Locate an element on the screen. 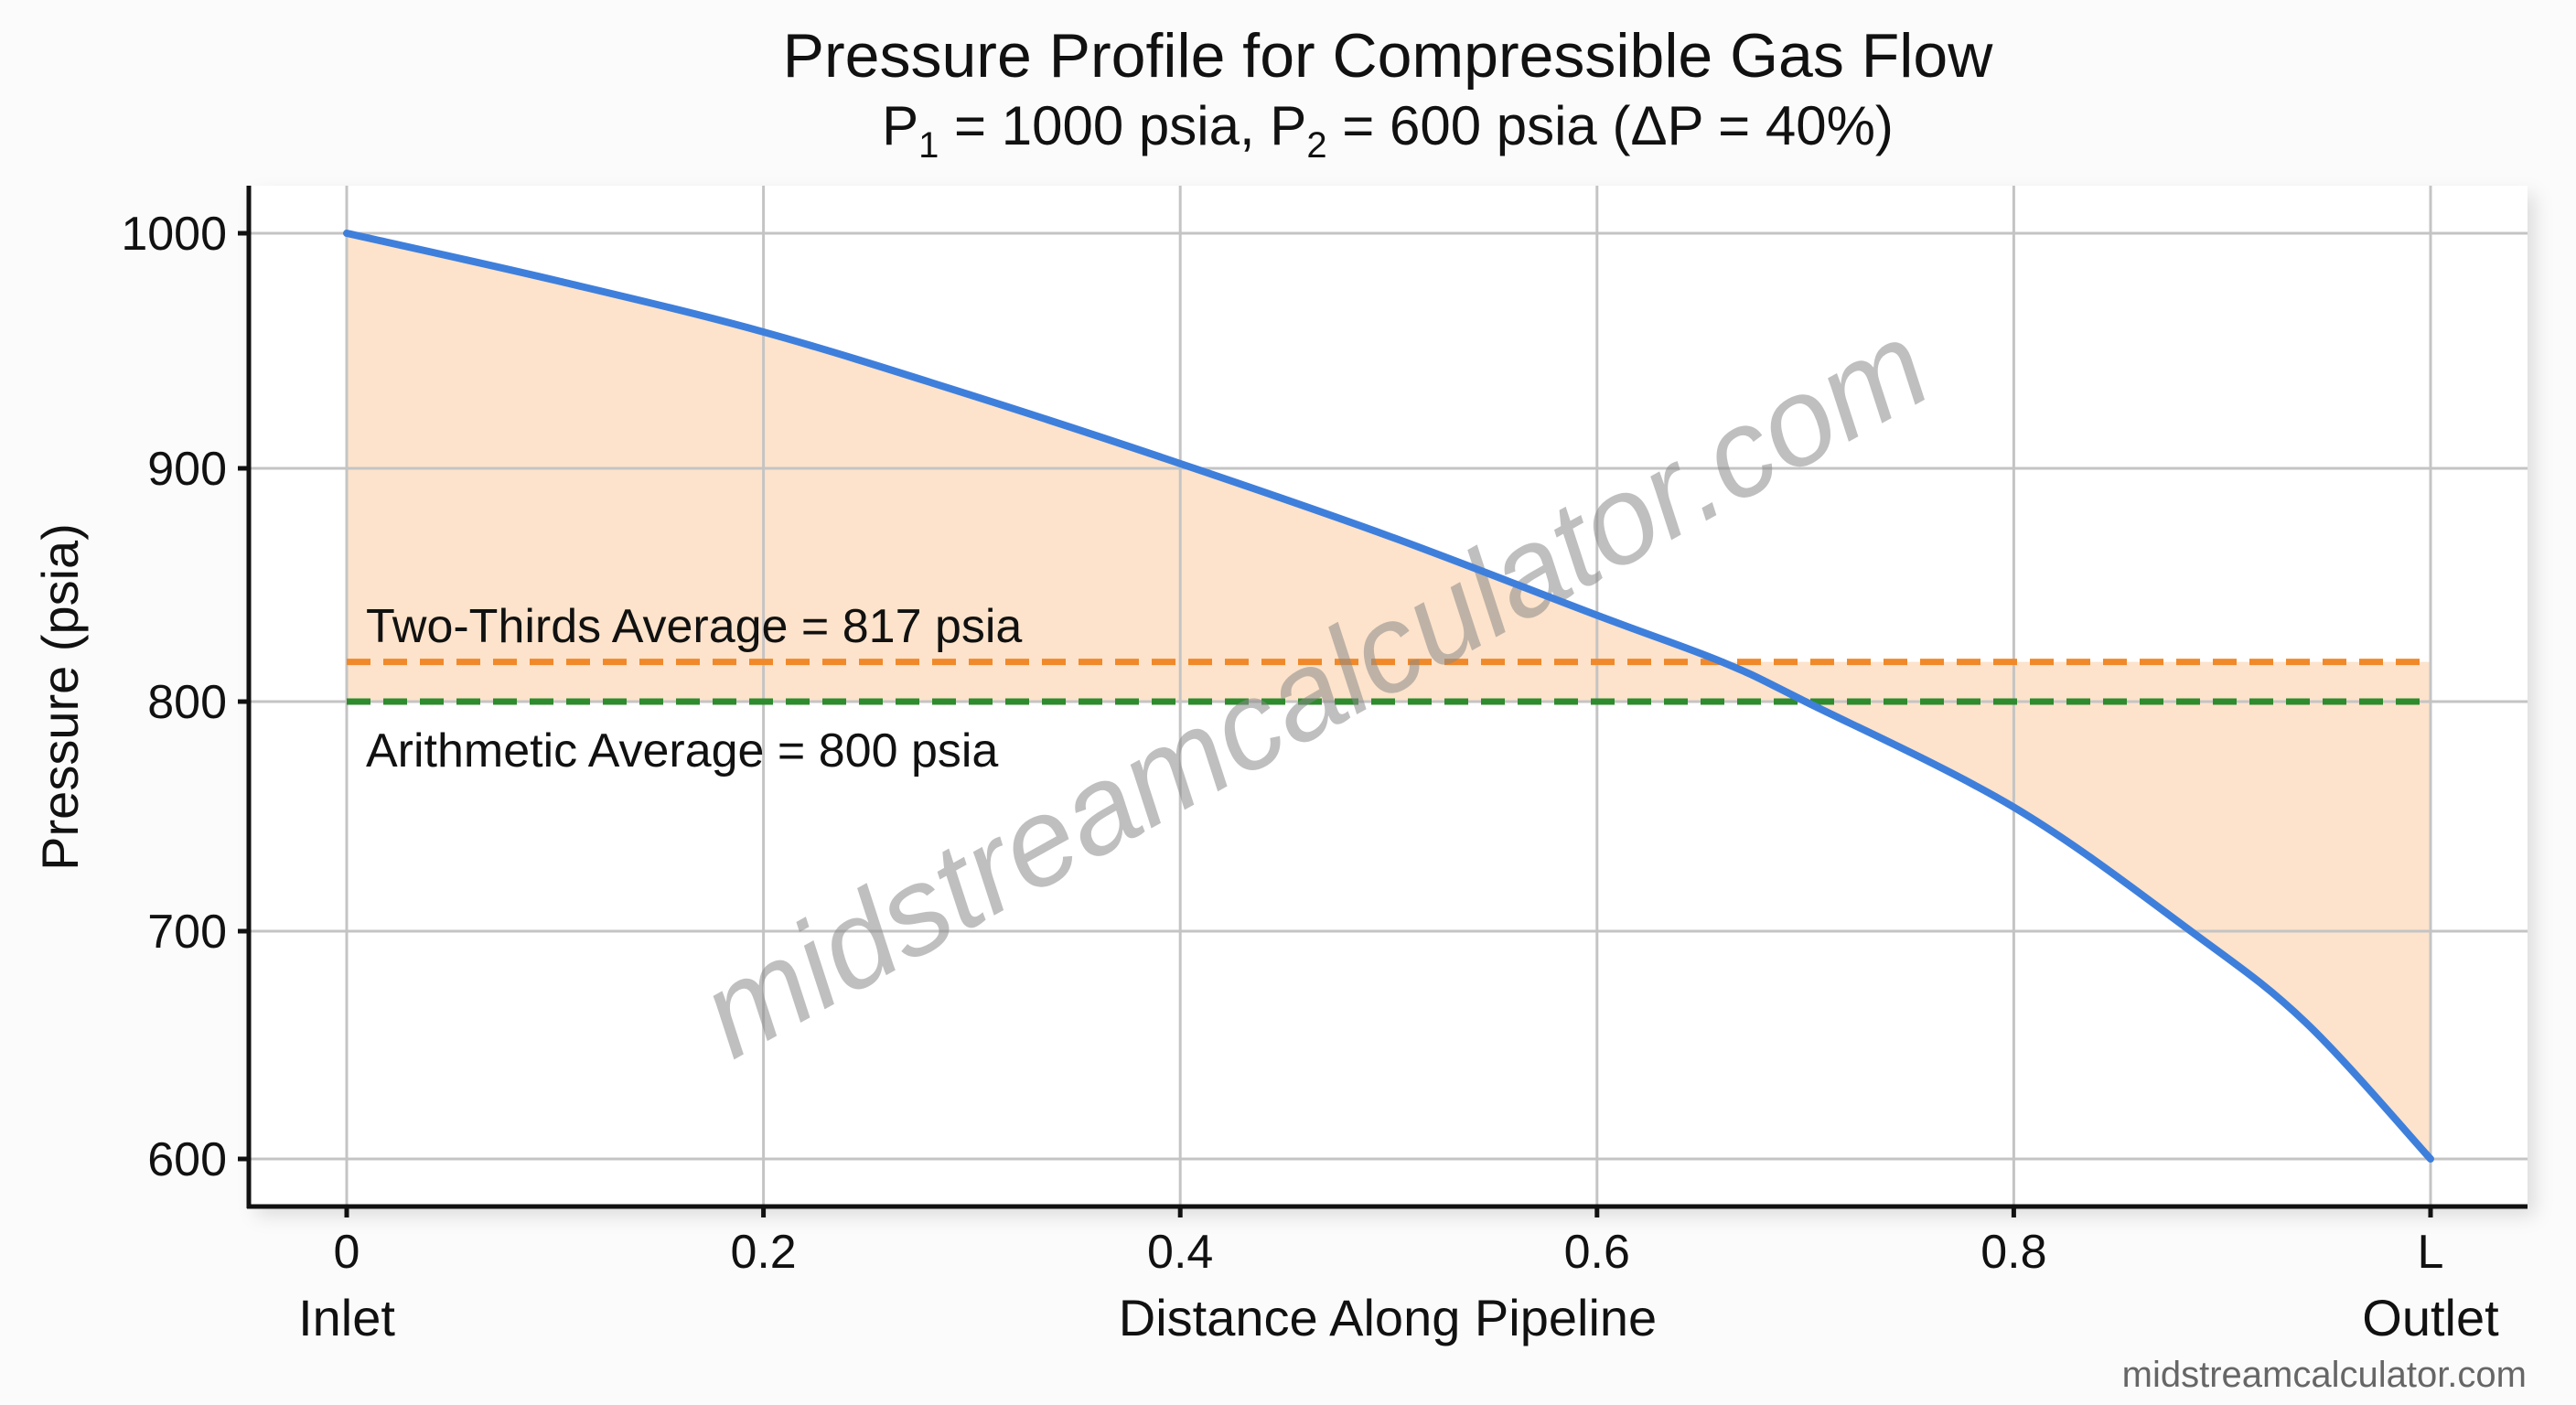 This screenshot has height=1405, width=2576. x-axis-label: Distance Along Pipeline is located at coordinates (1388, 1317).